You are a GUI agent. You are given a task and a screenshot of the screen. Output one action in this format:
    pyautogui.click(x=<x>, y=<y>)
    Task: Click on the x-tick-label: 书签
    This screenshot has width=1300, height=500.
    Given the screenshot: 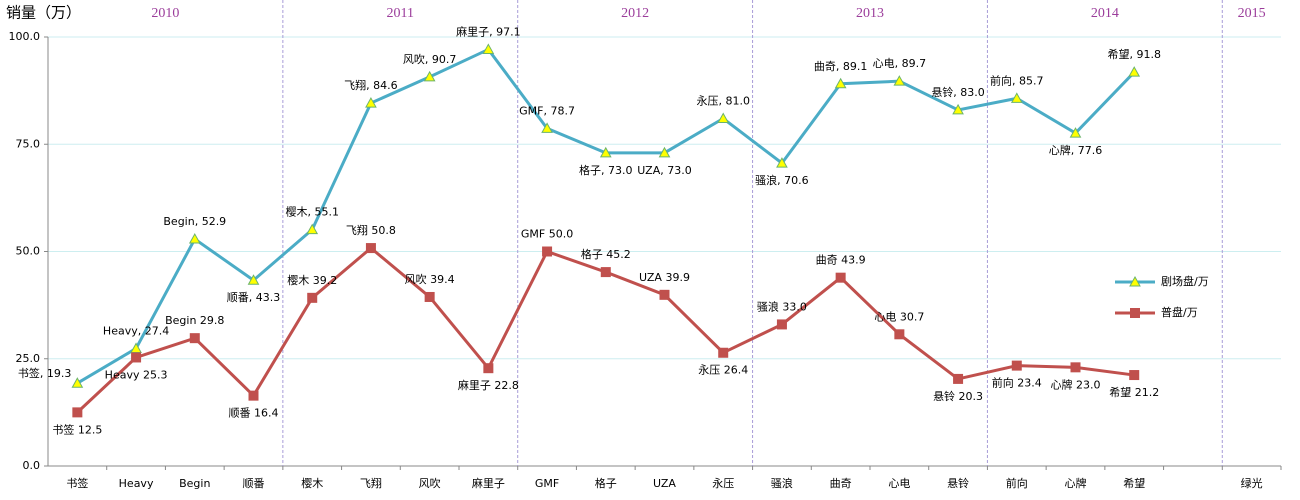 What is the action you would take?
    pyautogui.click(x=77, y=483)
    